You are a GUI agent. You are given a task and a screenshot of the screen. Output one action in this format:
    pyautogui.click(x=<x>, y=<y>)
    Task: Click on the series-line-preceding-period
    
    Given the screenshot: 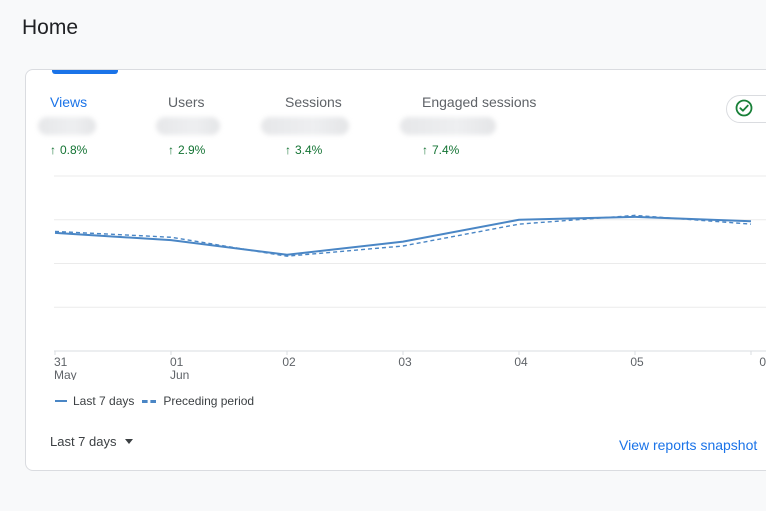 What is the action you would take?
    pyautogui.click(x=403, y=235)
    